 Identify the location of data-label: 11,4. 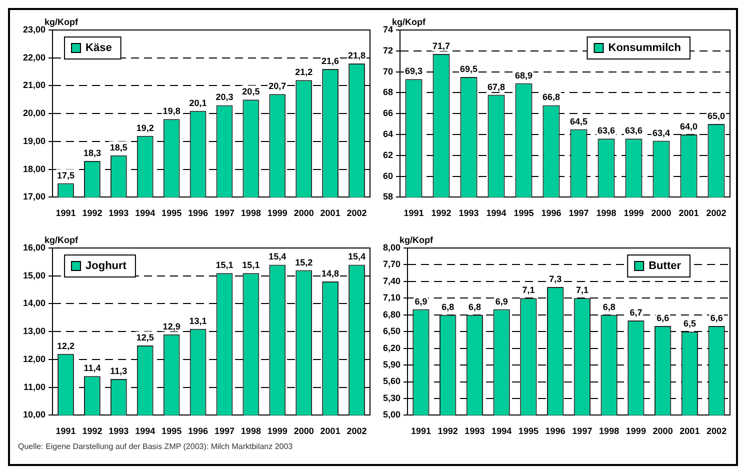
(92, 368).